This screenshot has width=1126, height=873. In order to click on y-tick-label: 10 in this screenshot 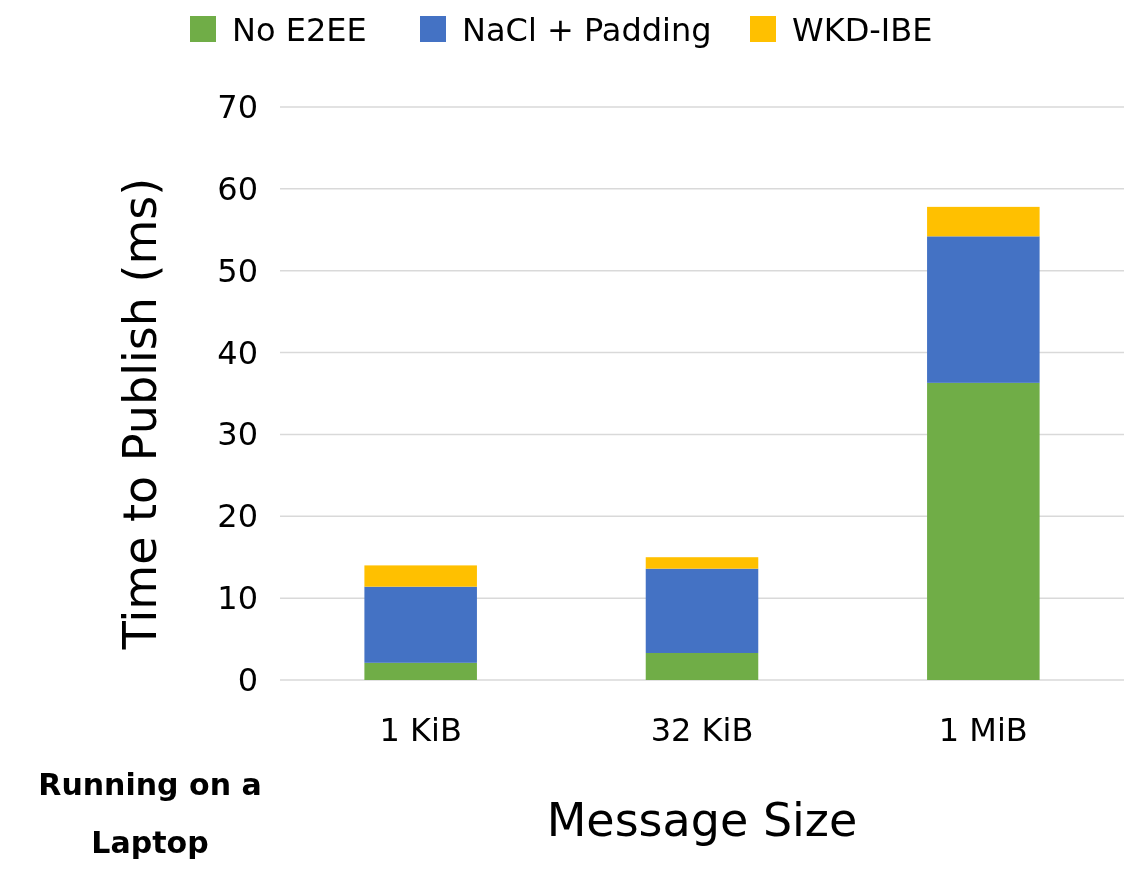, I will do `click(237, 598)`.